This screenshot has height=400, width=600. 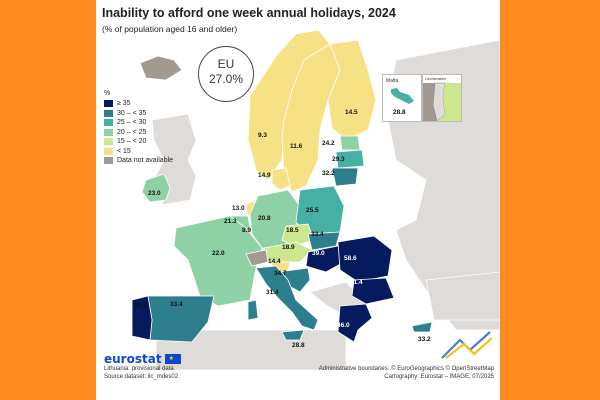 I want to click on country-estonia, so click(x=350, y=143).